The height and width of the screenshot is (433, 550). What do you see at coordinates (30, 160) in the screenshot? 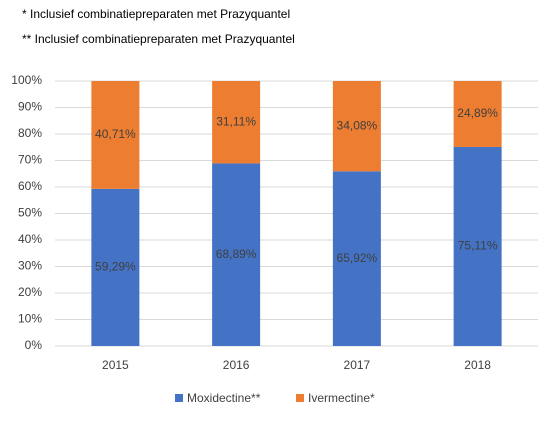
I see `y-tick-label: 70%` at bounding box center [30, 160].